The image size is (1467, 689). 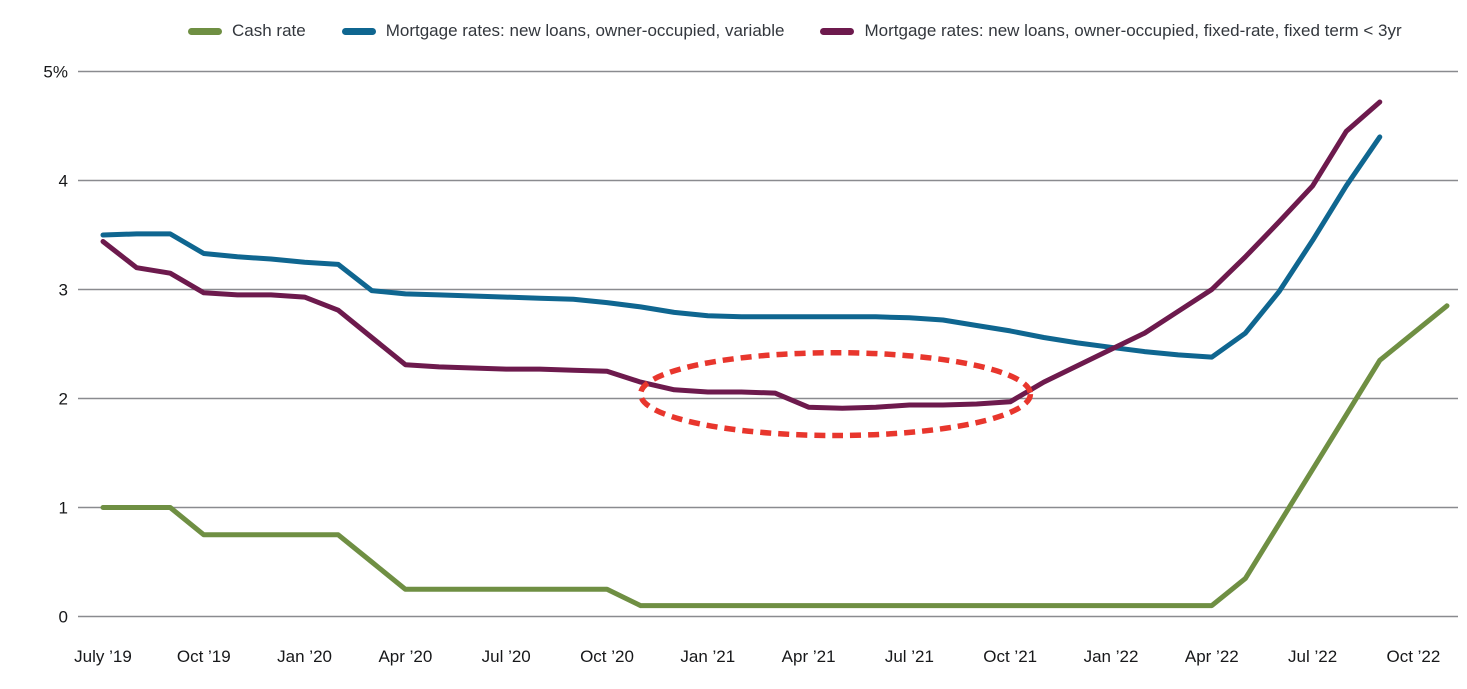 What do you see at coordinates (607, 656) in the screenshot?
I see `svg-text: Oct ’20` at bounding box center [607, 656].